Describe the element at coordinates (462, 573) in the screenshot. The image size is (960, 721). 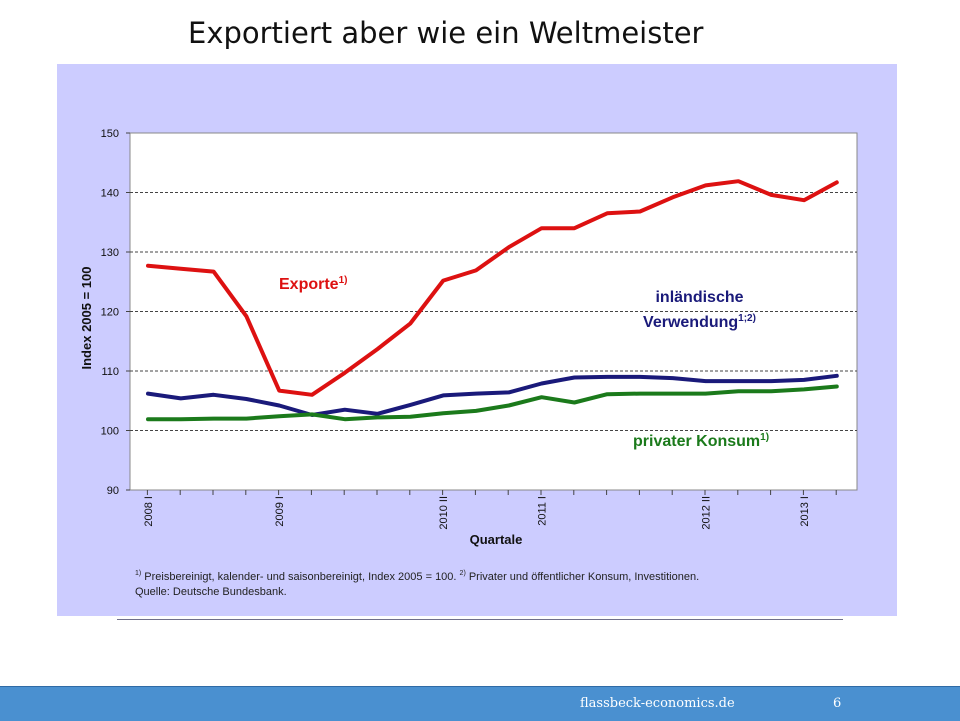
I see `footnote-marker-2: 2)` at that location.